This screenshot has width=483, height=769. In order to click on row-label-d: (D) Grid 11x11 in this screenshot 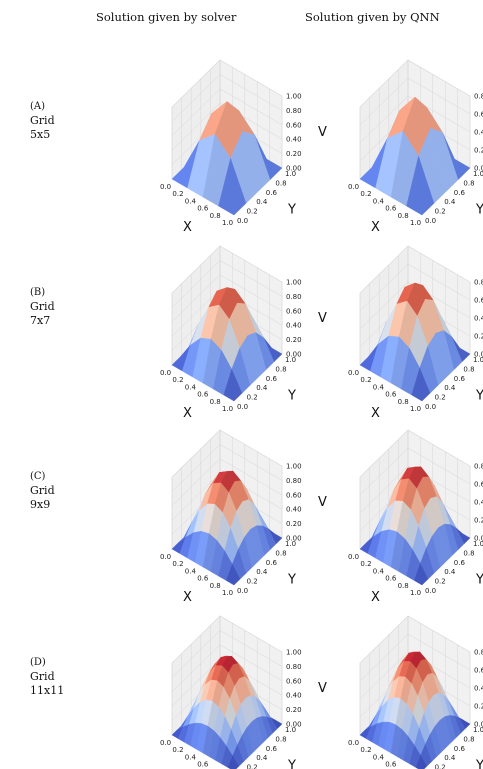, I will do `click(47, 677)`.